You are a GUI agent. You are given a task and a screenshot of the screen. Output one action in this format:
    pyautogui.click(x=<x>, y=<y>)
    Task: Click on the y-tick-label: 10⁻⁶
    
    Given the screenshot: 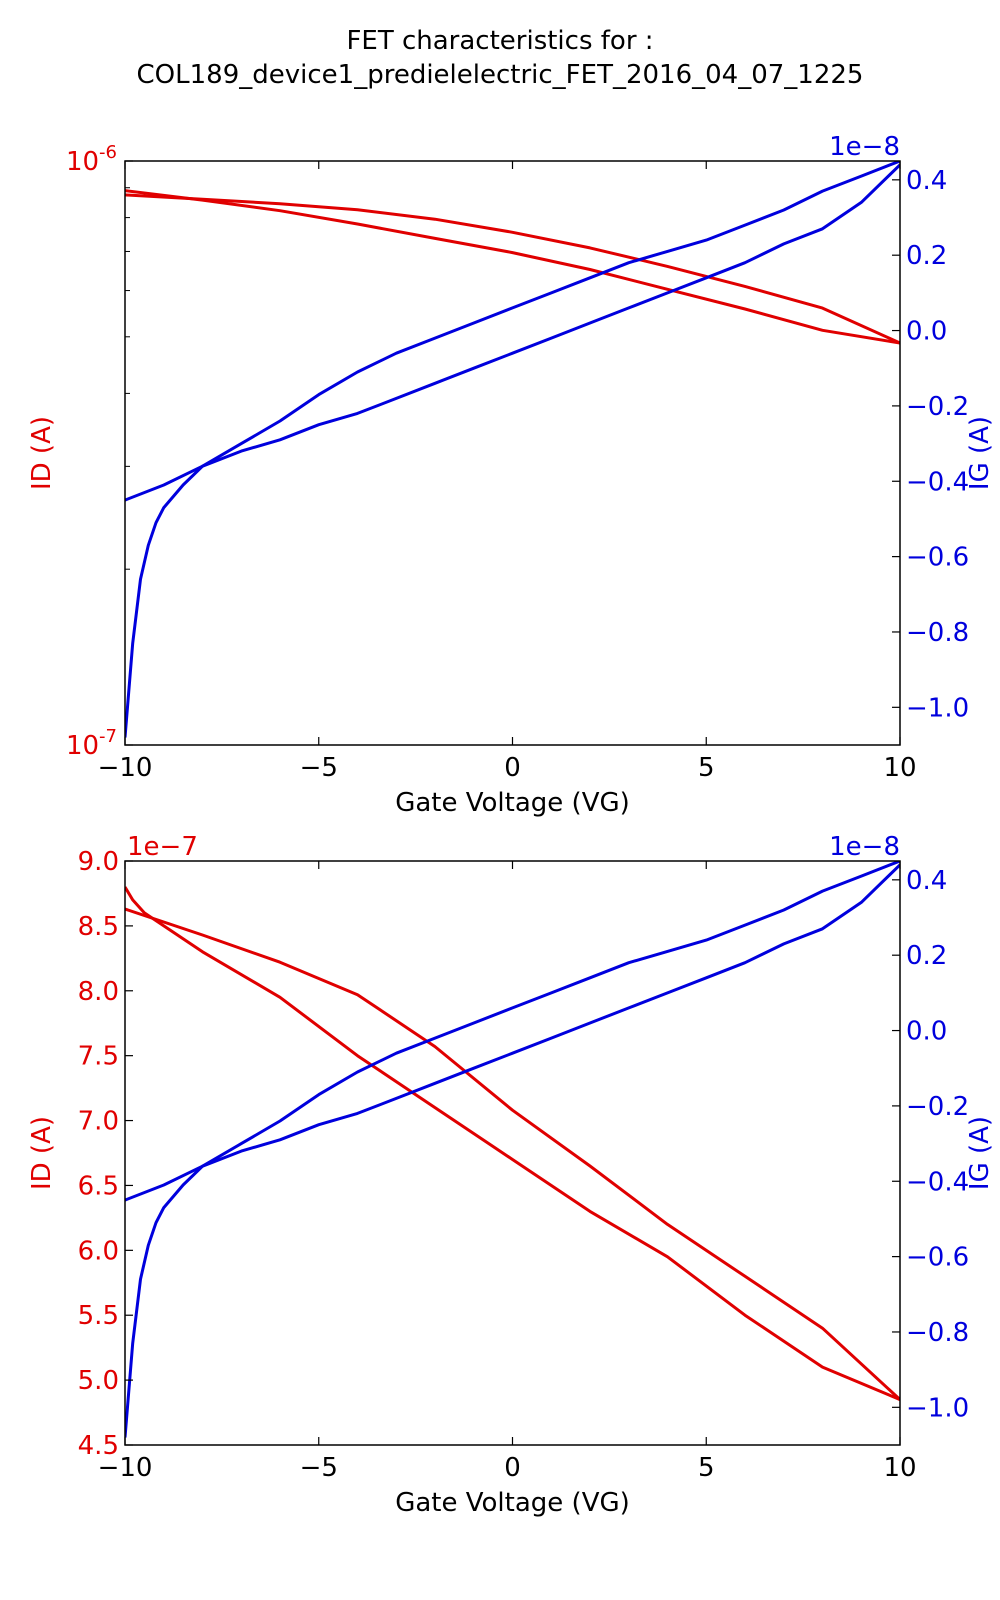 What is the action you would take?
    pyautogui.click(x=91, y=159)
    